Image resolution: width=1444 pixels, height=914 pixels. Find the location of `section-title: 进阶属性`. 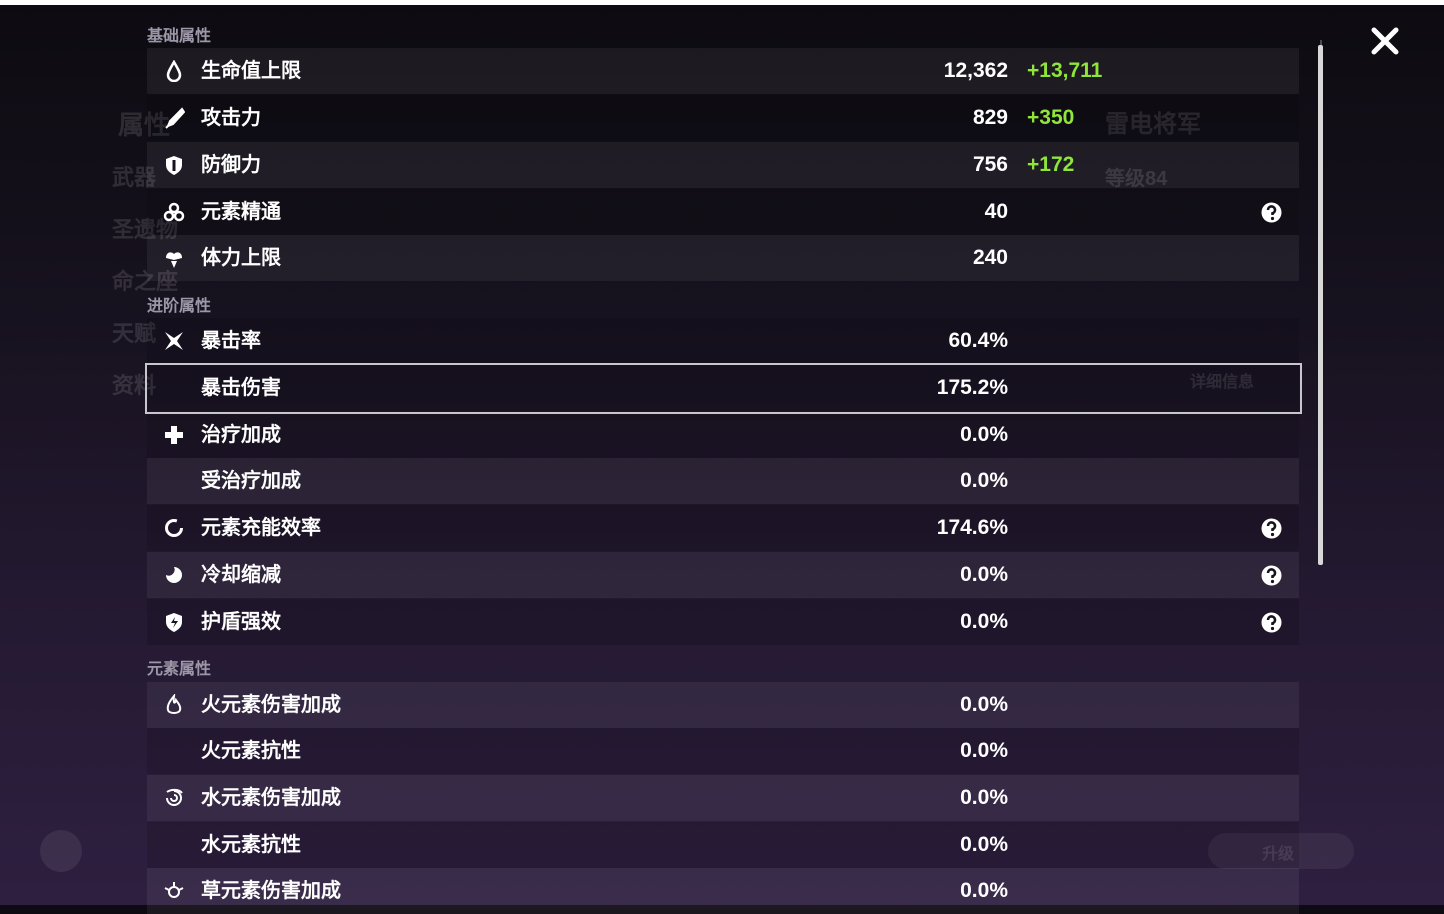

section-title: 进阶属性 is located at coordinates (179, 306).